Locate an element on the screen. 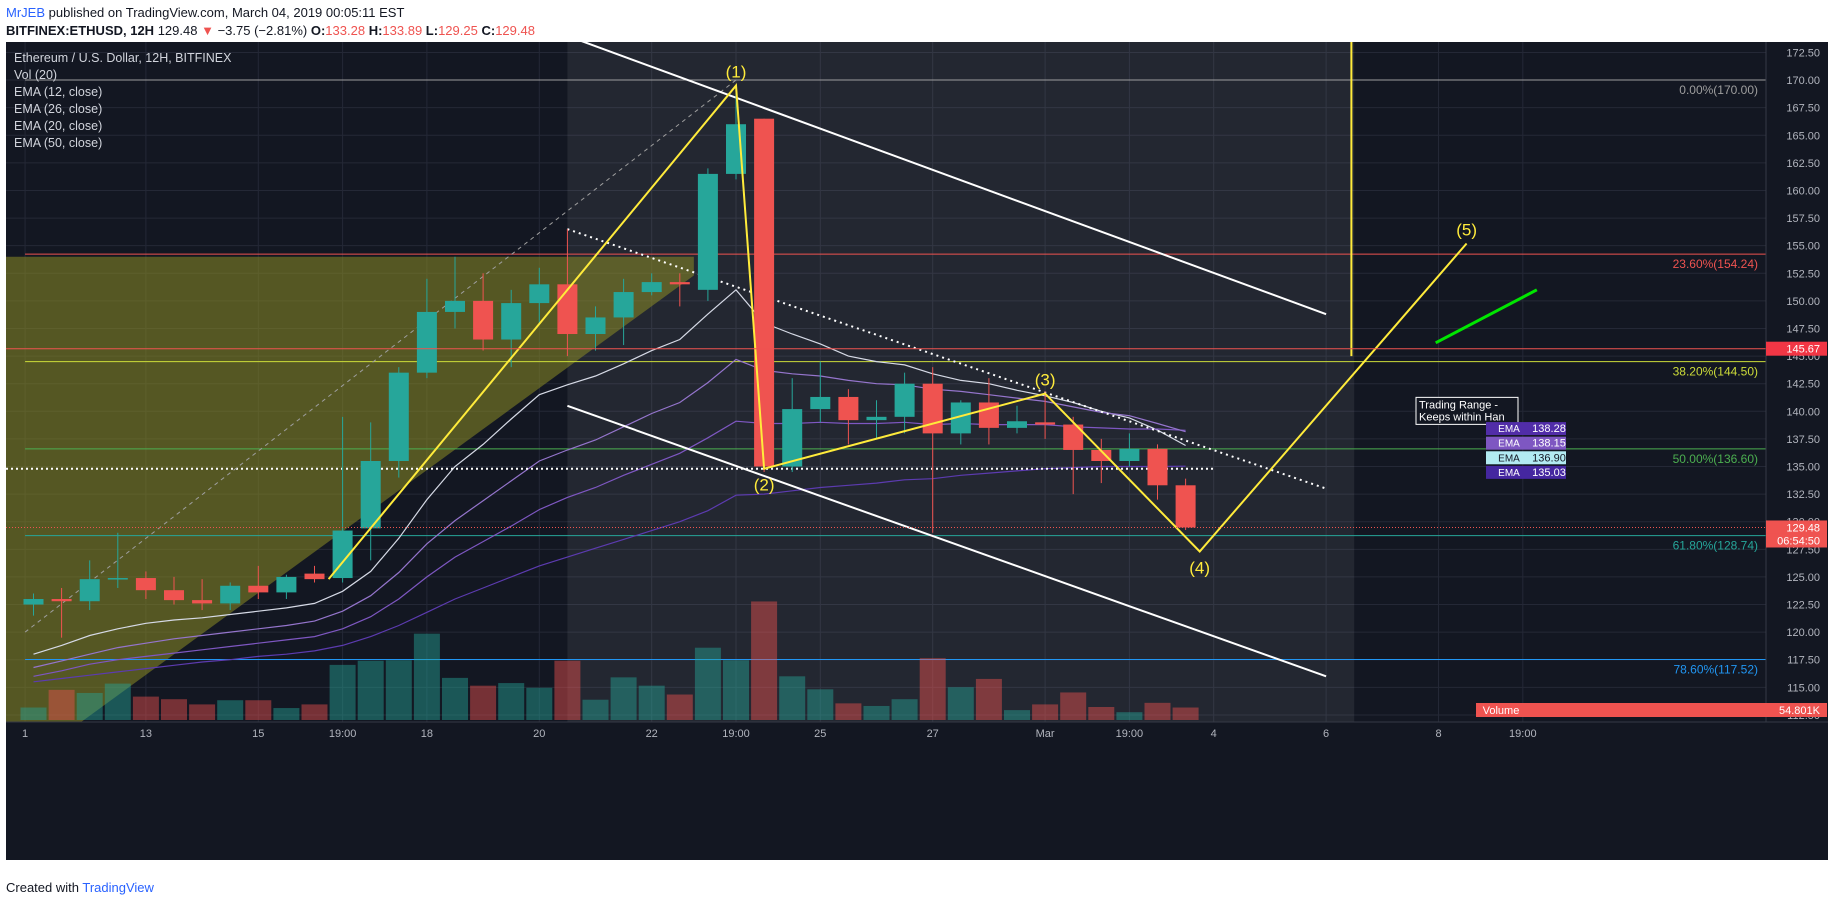  ema-tag-name-bg is located at coordinates (1509, 429).